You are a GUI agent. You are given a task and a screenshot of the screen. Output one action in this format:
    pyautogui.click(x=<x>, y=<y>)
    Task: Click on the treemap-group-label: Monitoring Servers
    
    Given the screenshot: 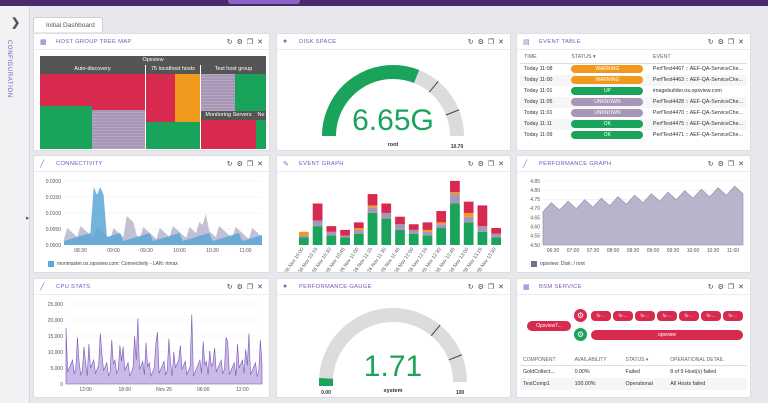 What is the action you would take?
    pyautogui.click(x=228, y=115)
    